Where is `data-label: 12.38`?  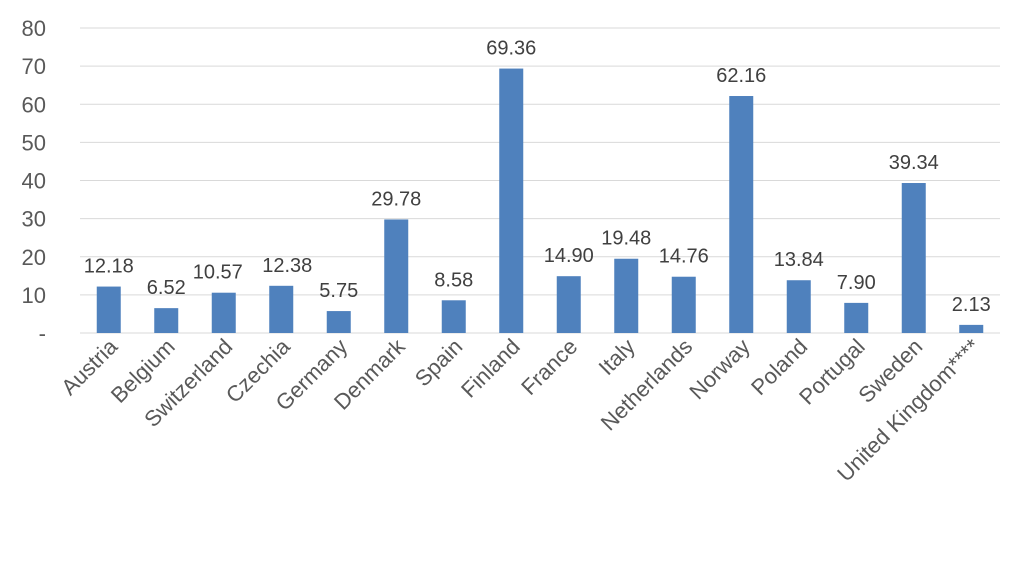 data-label: 12.38 is located at coordinates (287, 266).